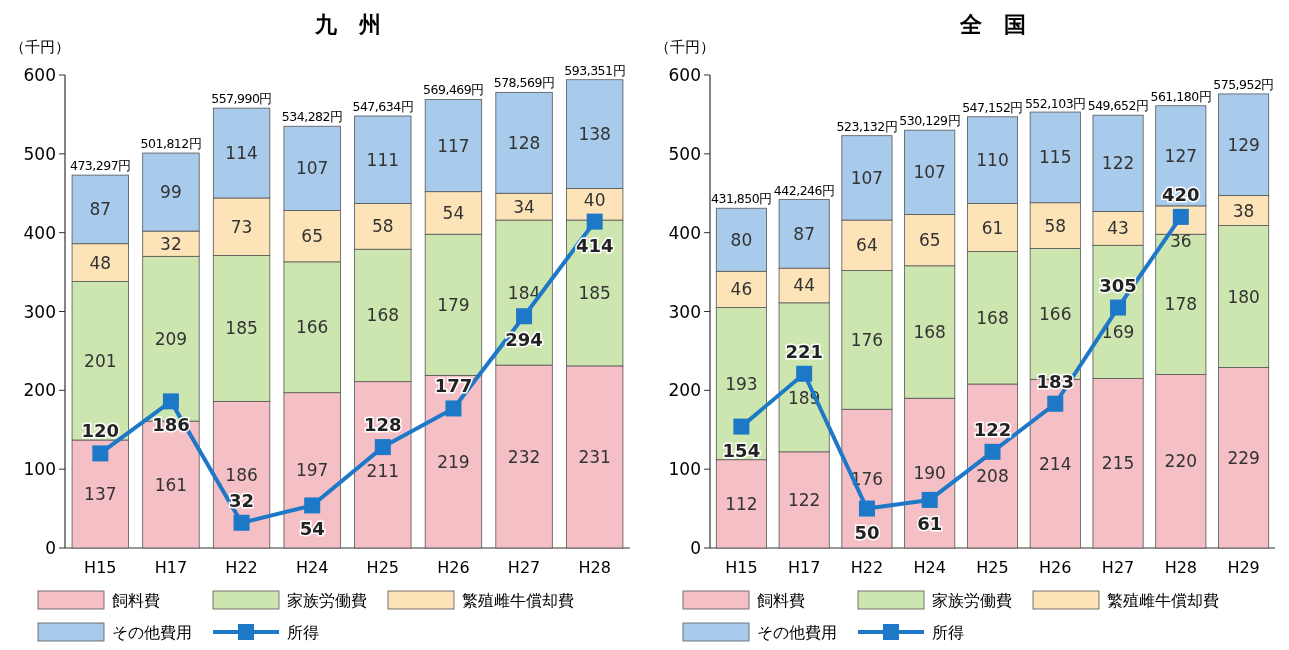 The width and height of the screenshot is (1289, 650). I want to click on y-tick-label: 0, so click(50, 548).